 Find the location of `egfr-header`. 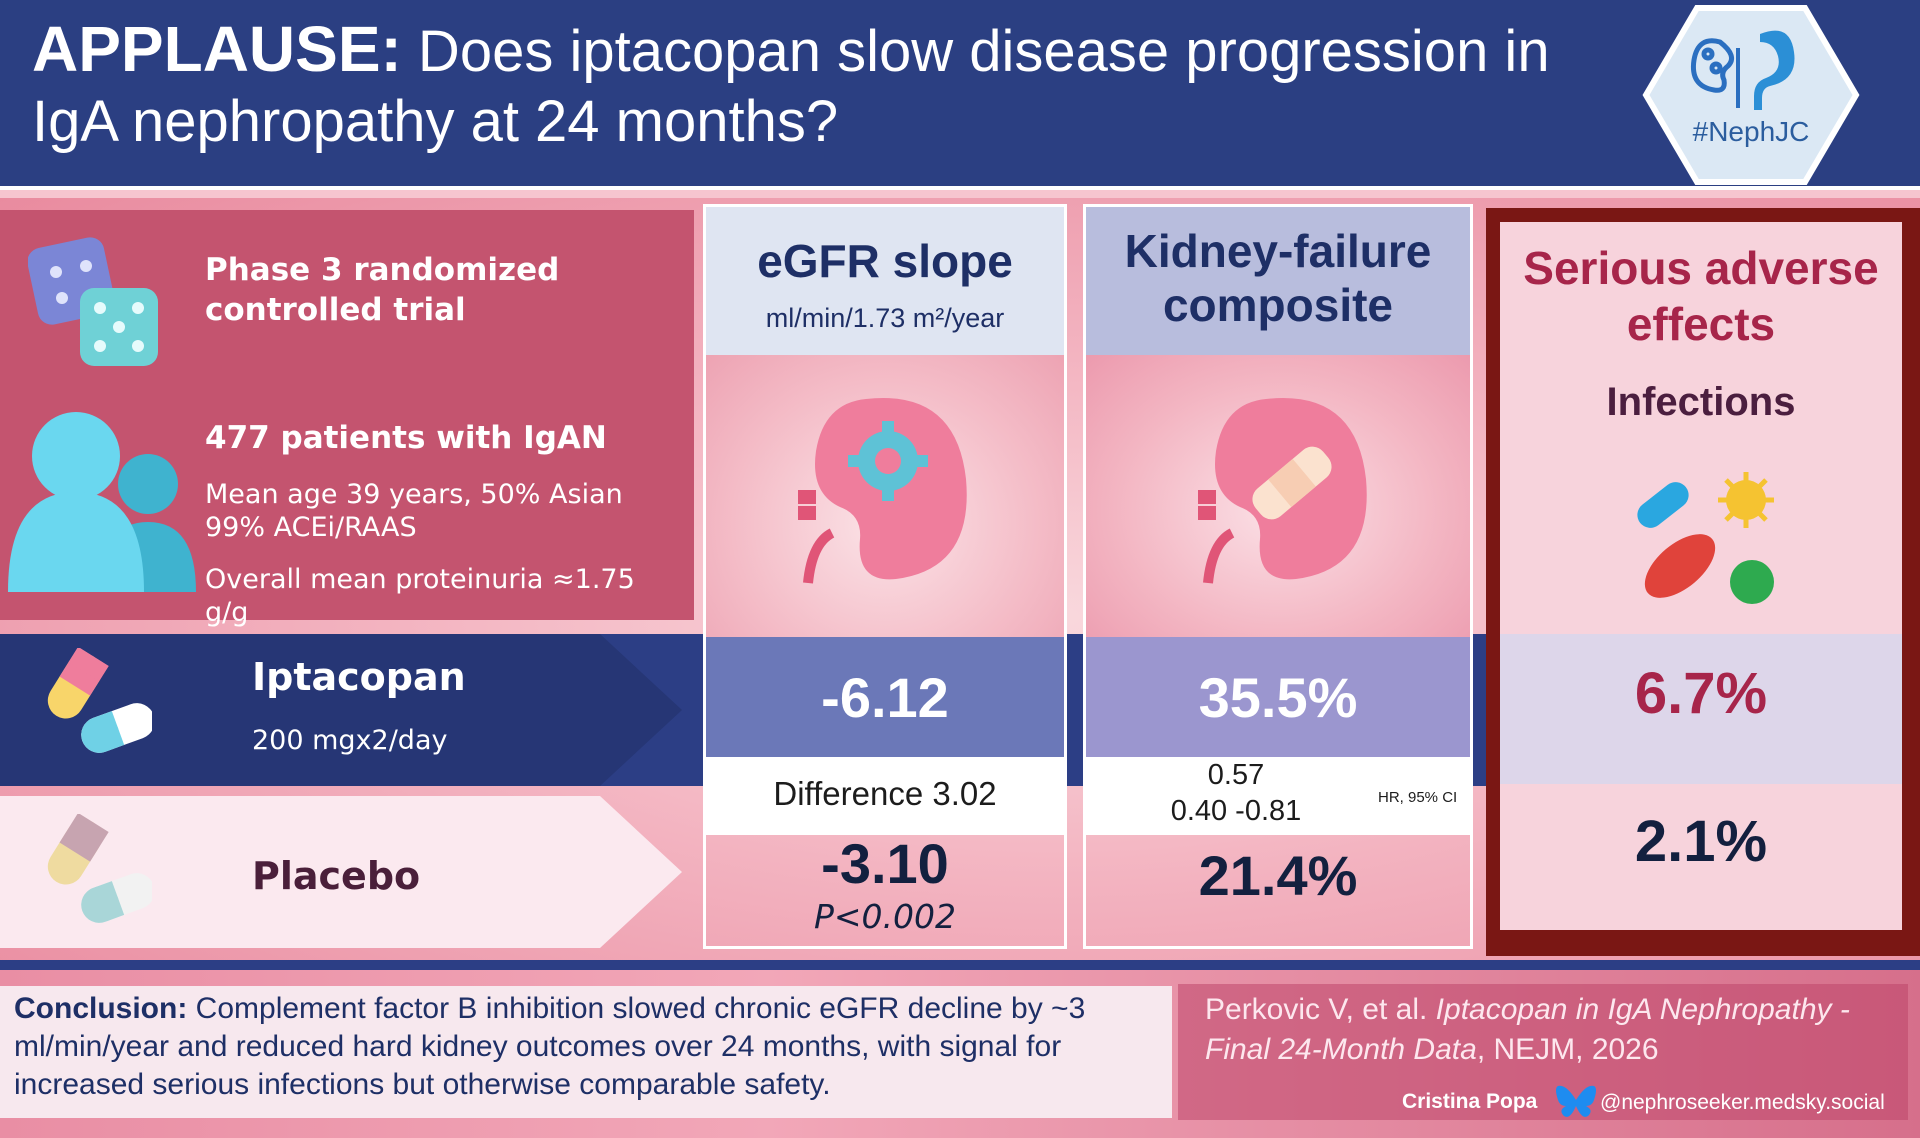

egfr-header is located at coordinates (885, 281).